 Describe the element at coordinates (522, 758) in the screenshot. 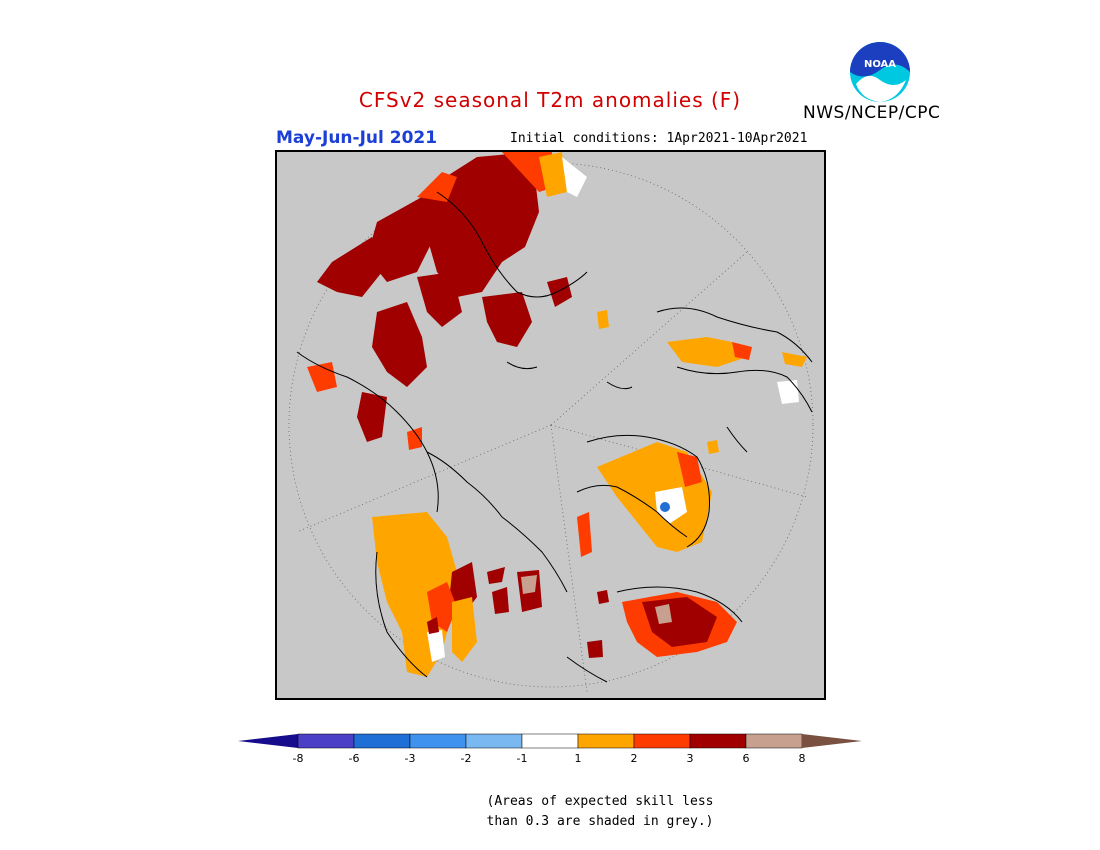

I see `colorbar-label: -1` at that location.